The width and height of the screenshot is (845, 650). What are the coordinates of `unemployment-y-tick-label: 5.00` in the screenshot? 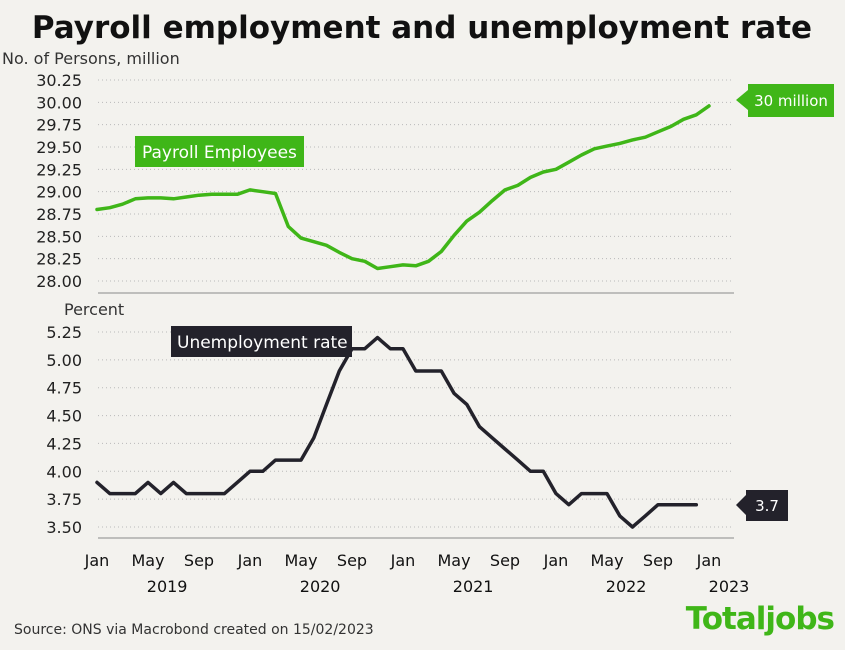 It's located at (64, 360).